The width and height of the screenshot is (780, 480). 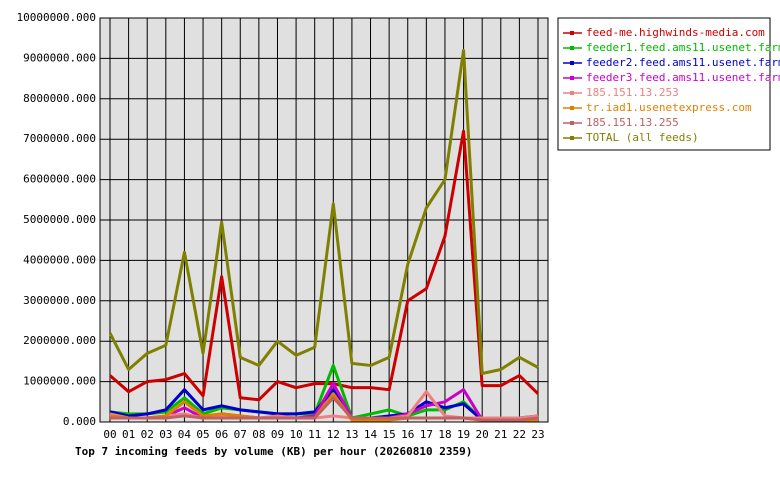 I want to click on x-tick-label: 15, so click(x=389, y=434).